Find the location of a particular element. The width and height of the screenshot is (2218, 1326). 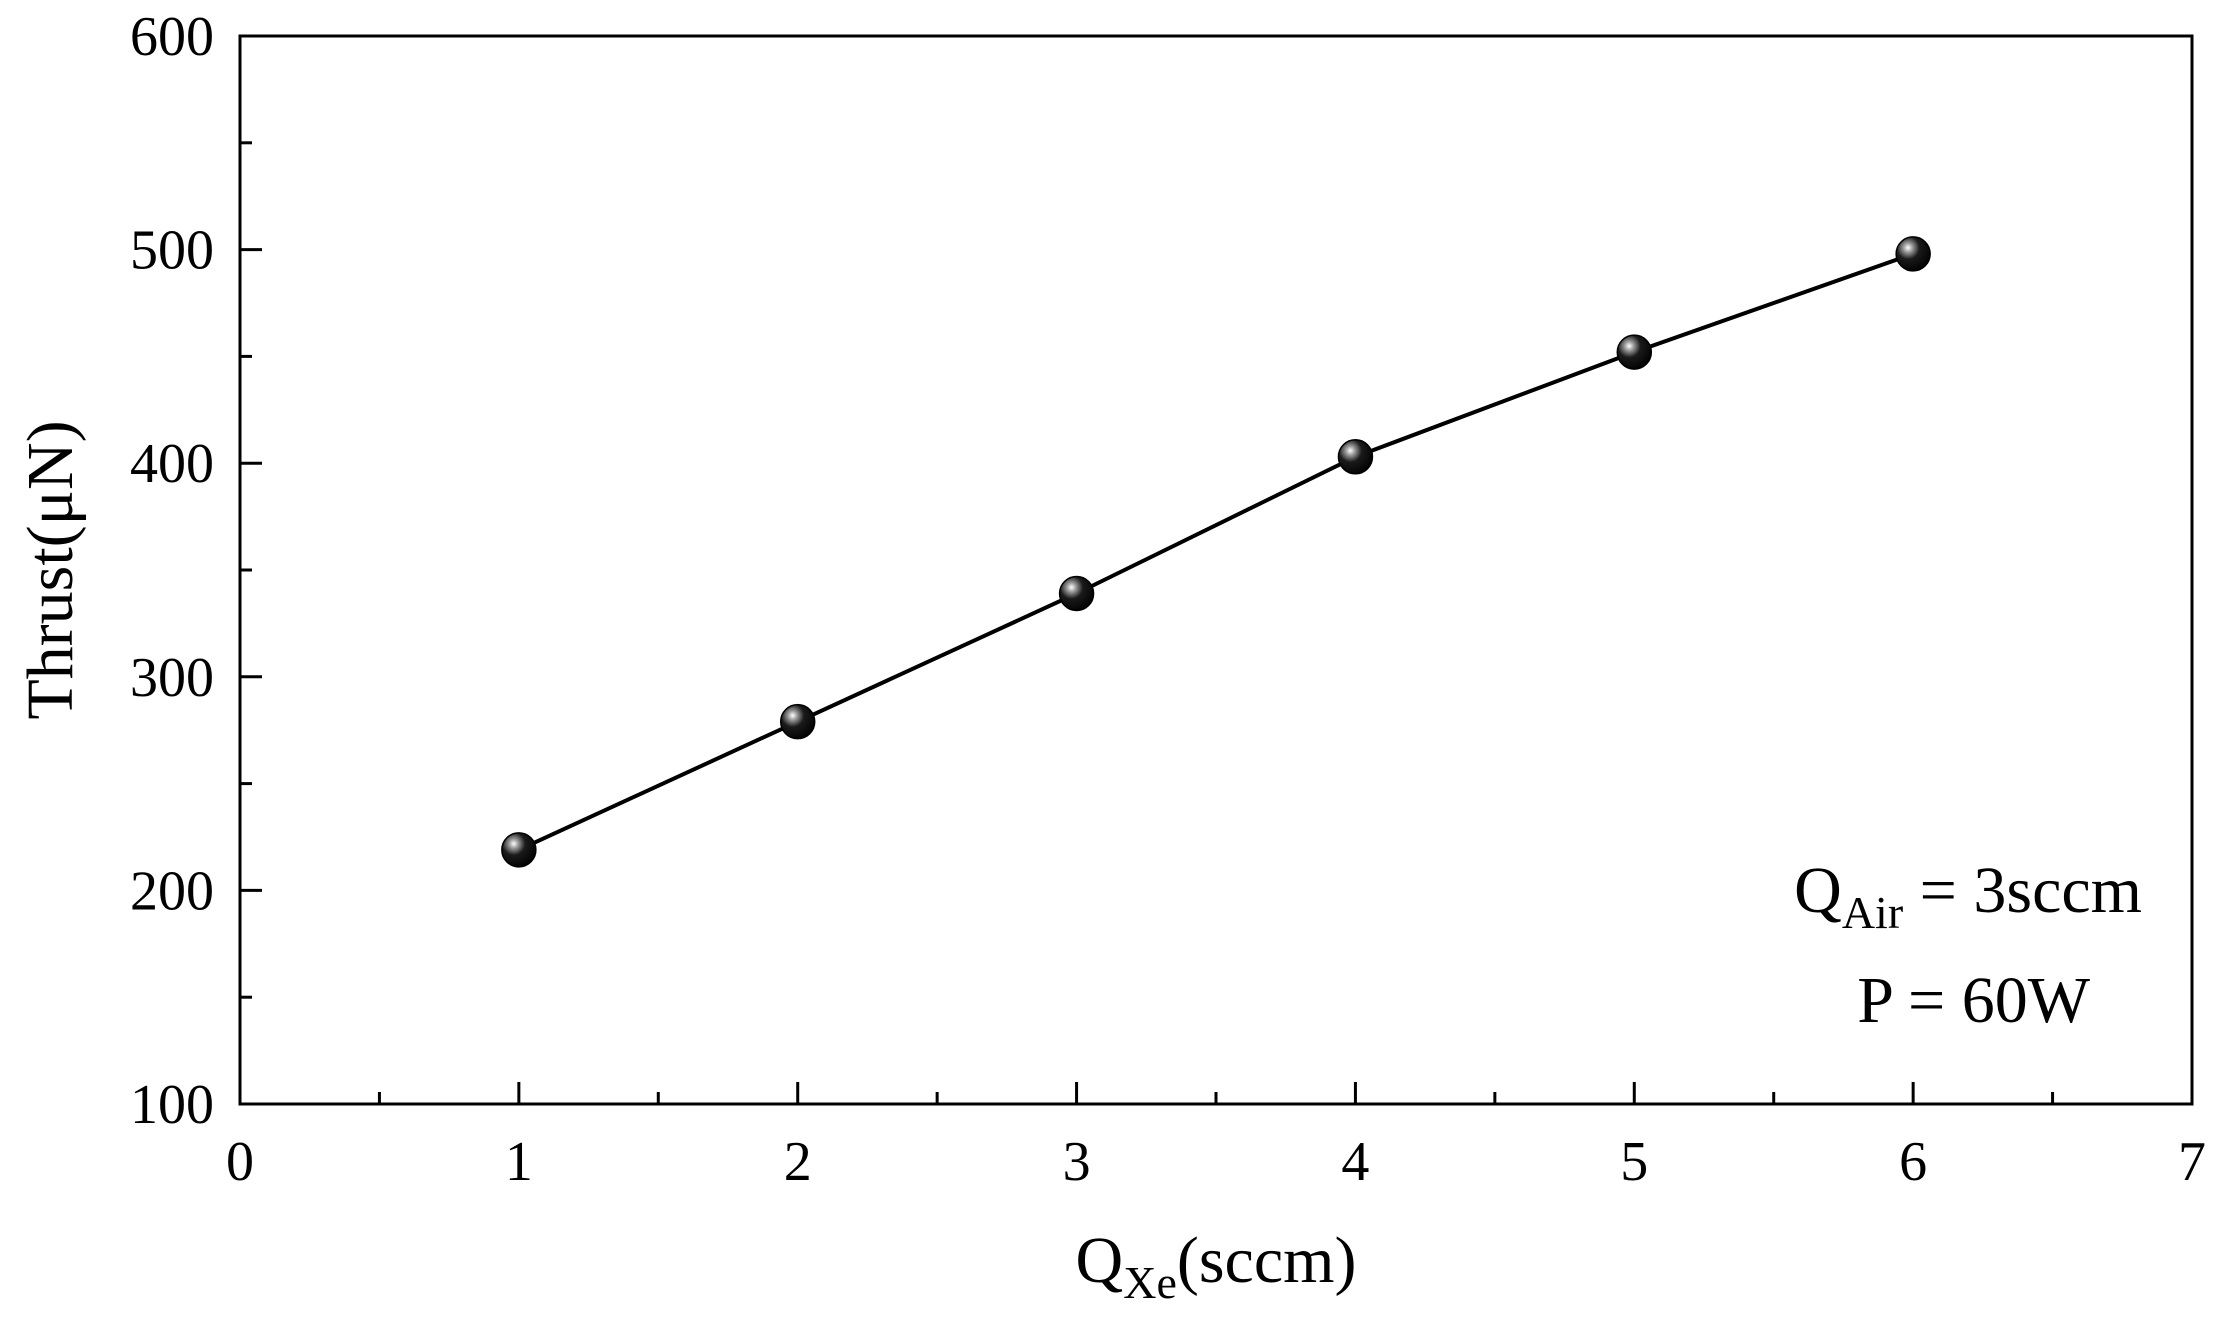

y-tick-label: 300 is located at coordinates (172, 678).